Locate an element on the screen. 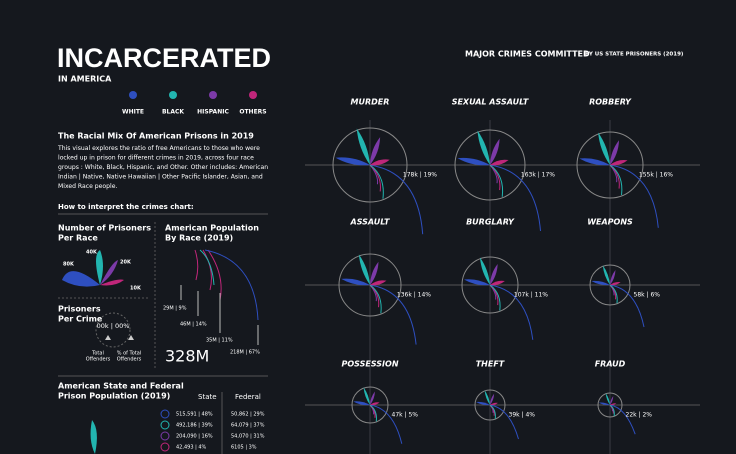 This screenshot has height=454, width=736. guide-heading: How to interpret the crimes chart: is located at coordinates (126, 207).